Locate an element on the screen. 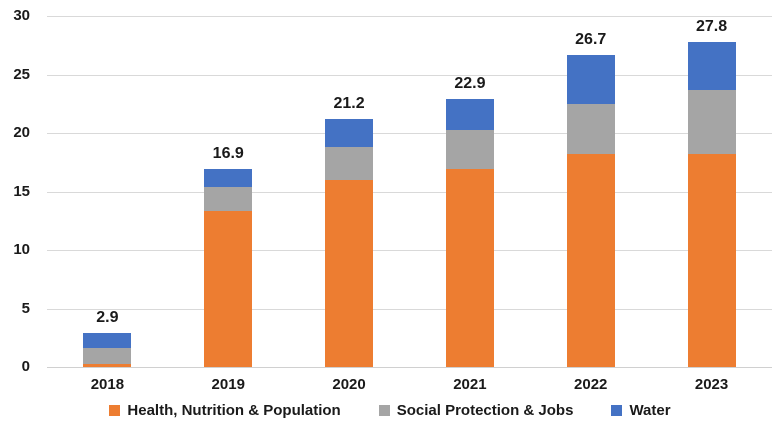 This screenshot has width=780, height=439. y-tick-label-10: 10 is located at coordinates (21, 249).